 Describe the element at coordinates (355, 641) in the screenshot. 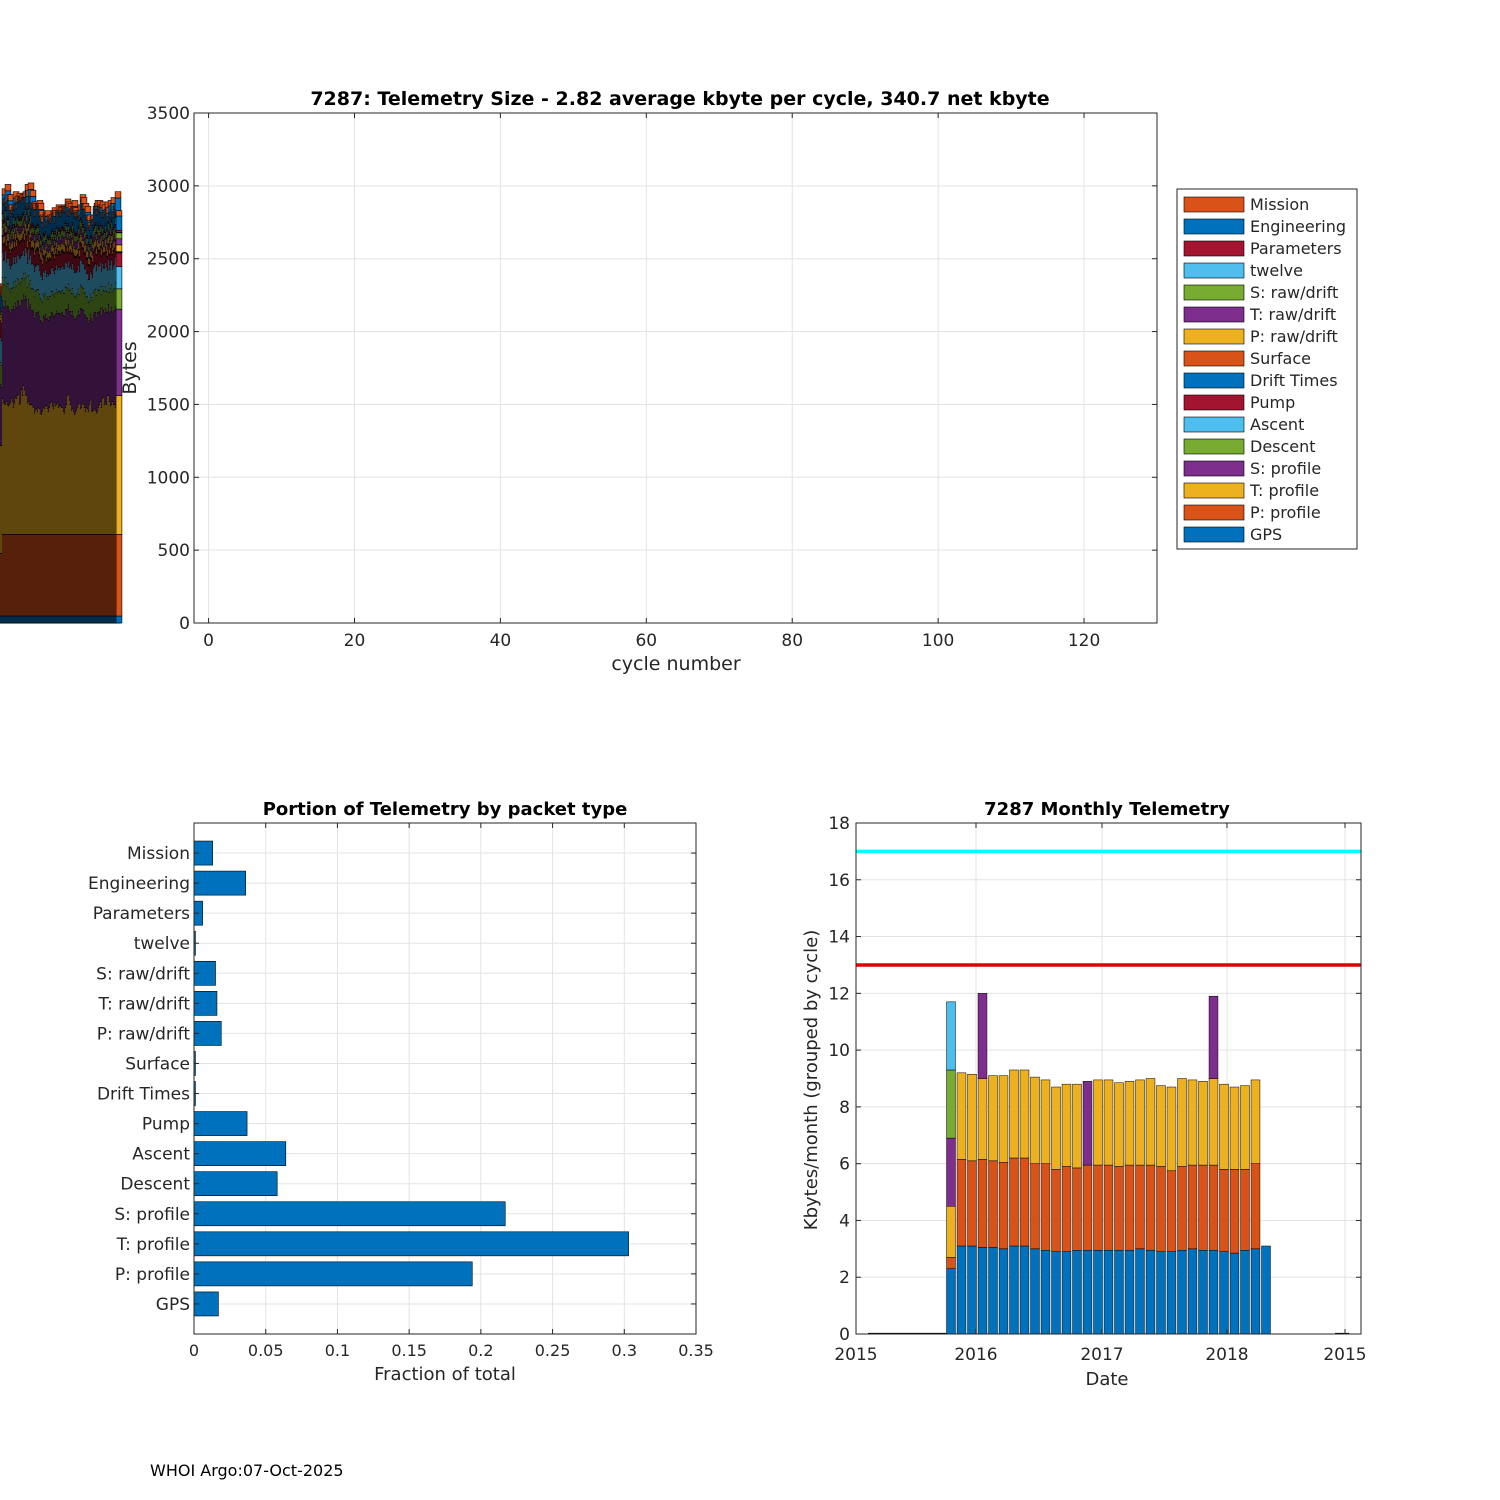

I see `x-tick-label: 20` at that location.